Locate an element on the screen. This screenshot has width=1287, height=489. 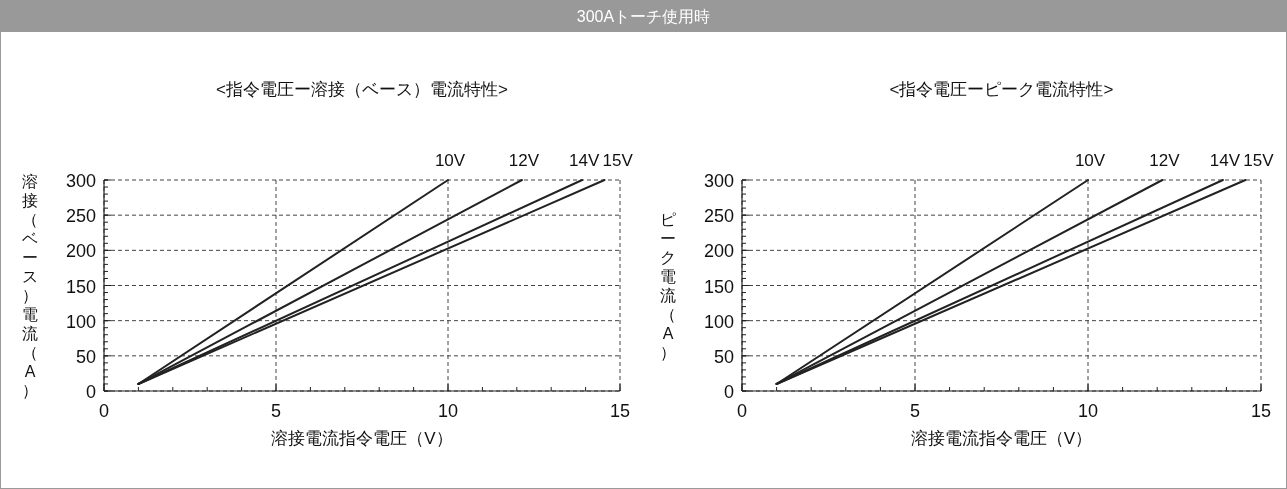
chart-subtitle: <指令電圧ーピーク電流特性> is located at coordinates (1001, 89).